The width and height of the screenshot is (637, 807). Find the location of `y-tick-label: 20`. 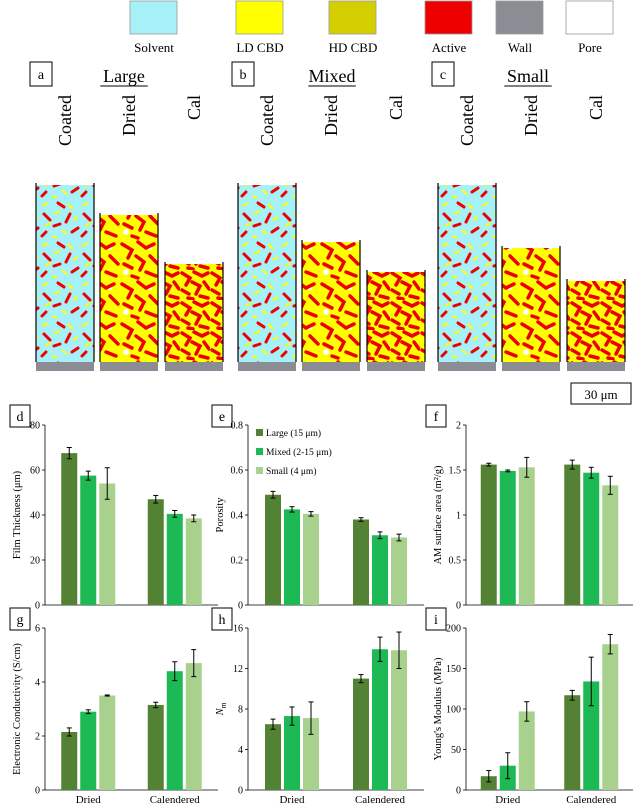

y-tick-label: 20 is located at coordinates (35, 561).